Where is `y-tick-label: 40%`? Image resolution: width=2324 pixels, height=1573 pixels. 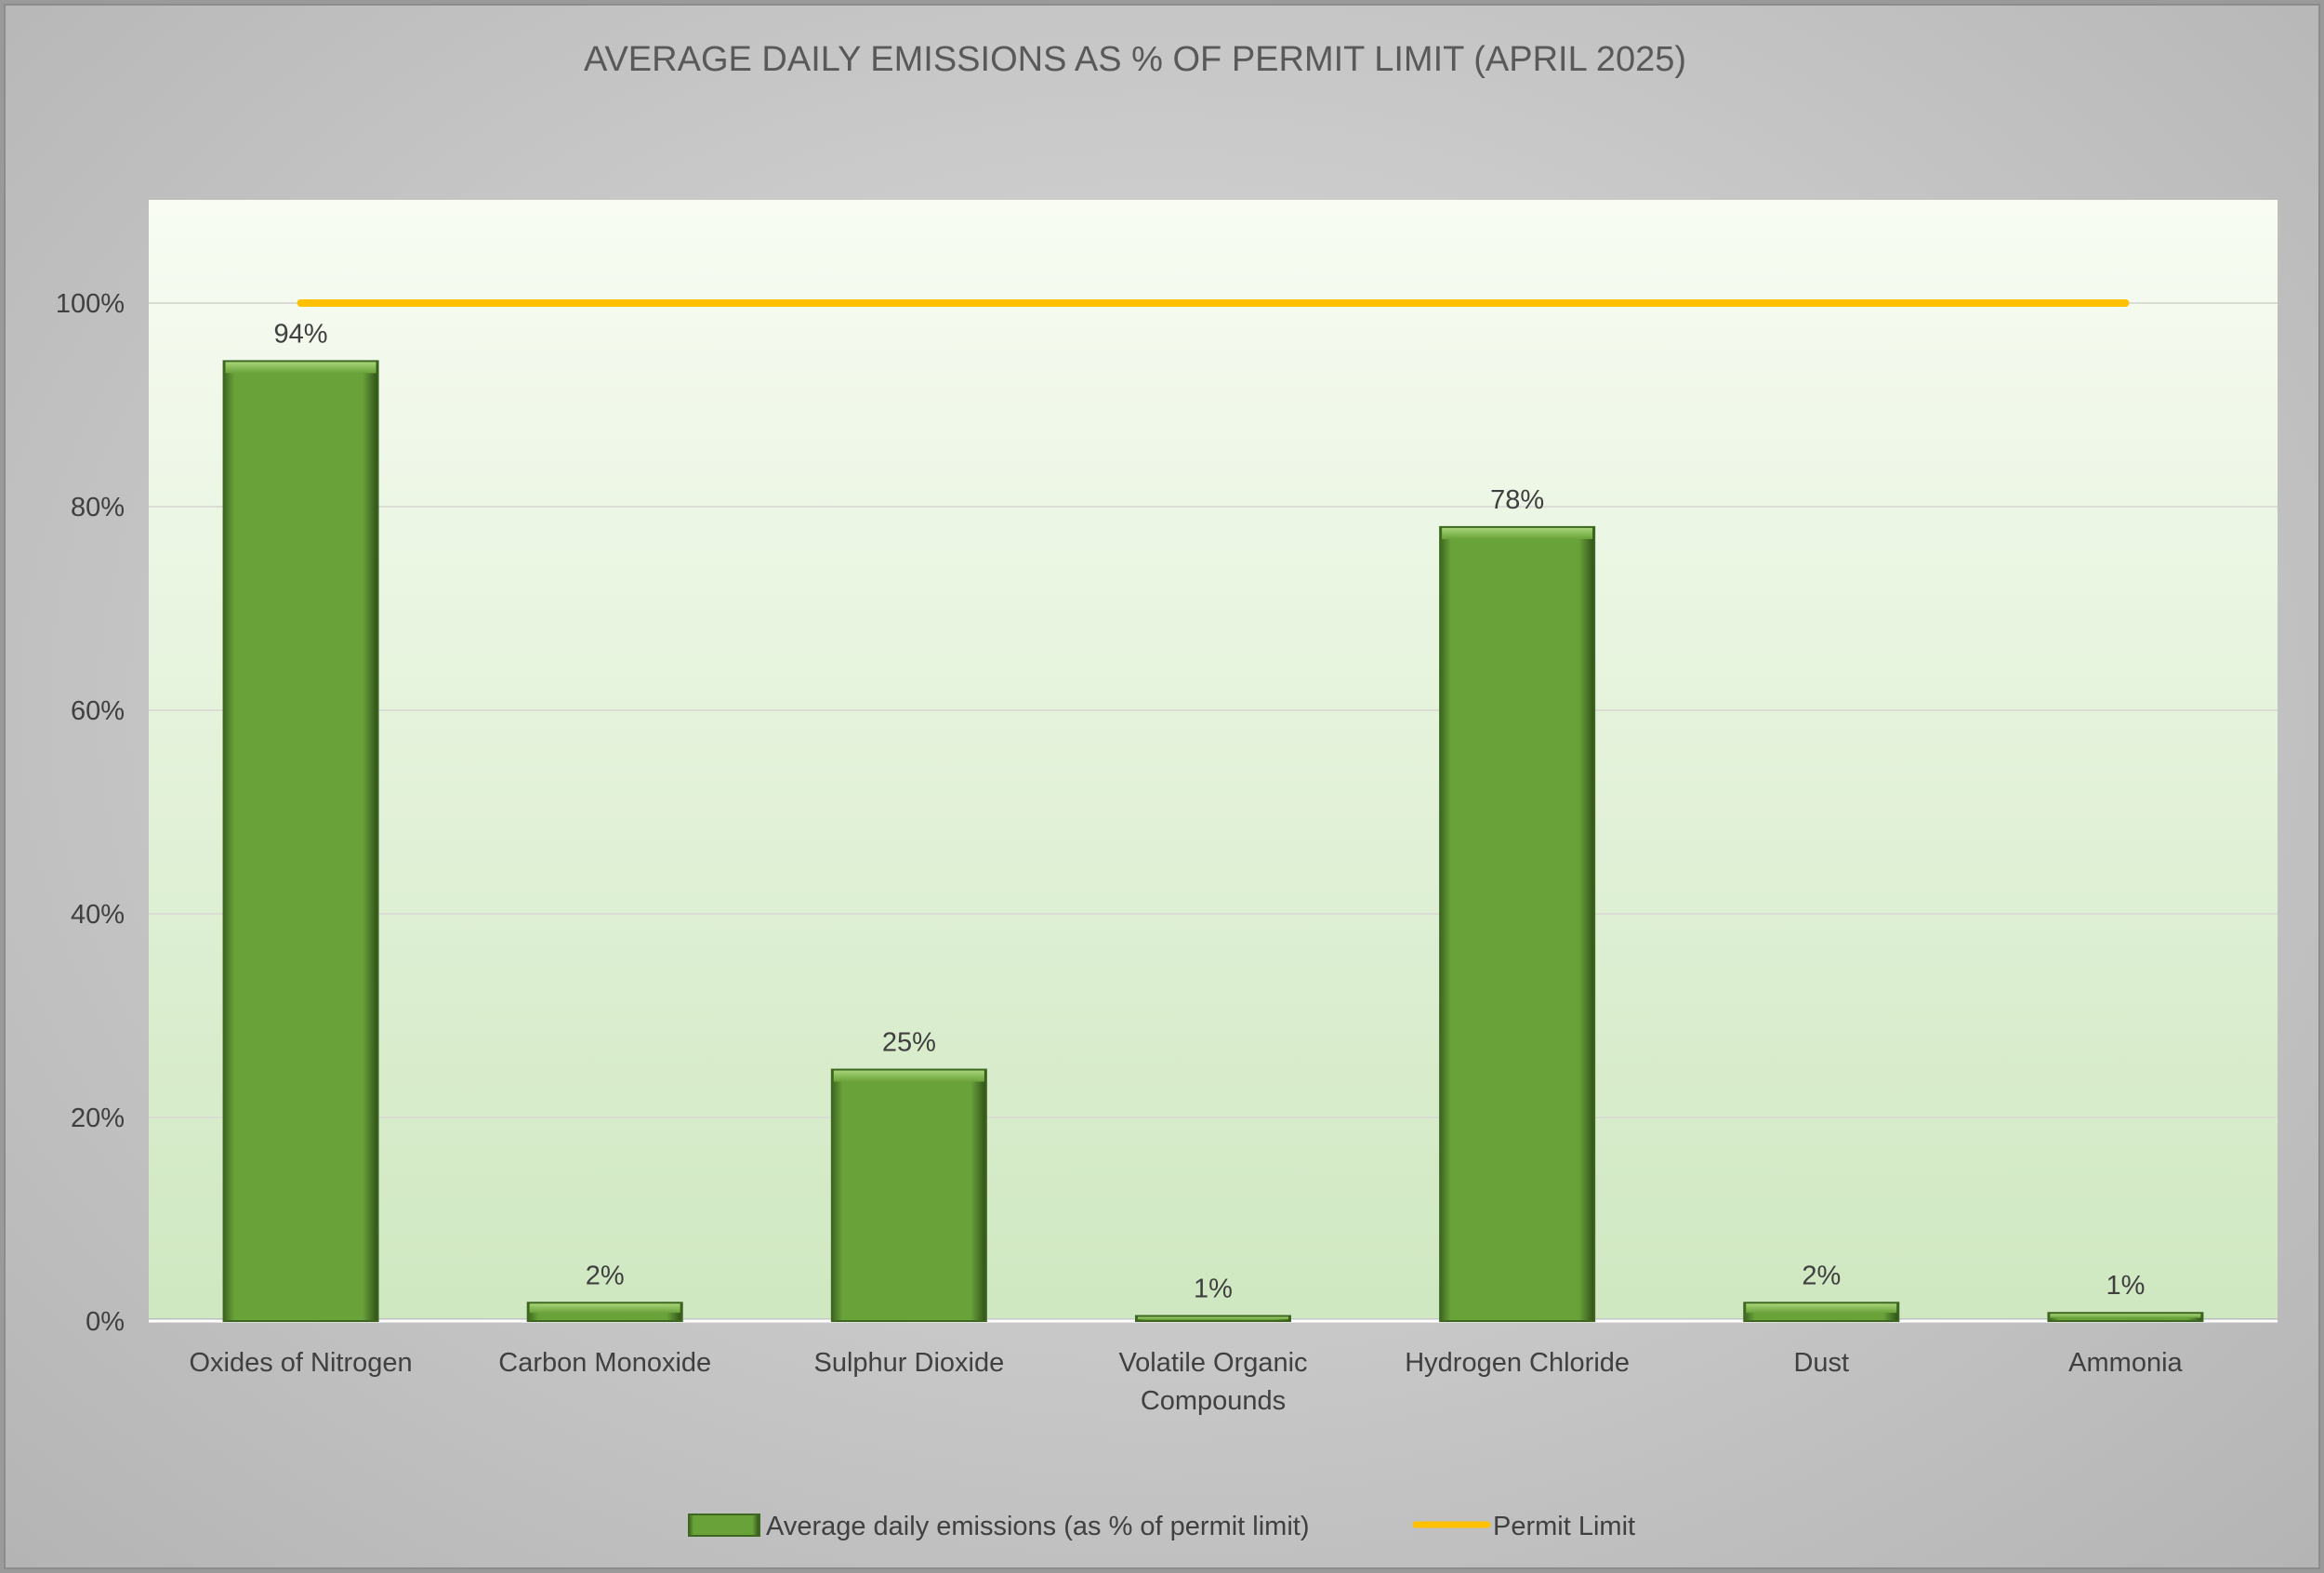
y-tick-label: 40% is located at coordinates (98, 915).